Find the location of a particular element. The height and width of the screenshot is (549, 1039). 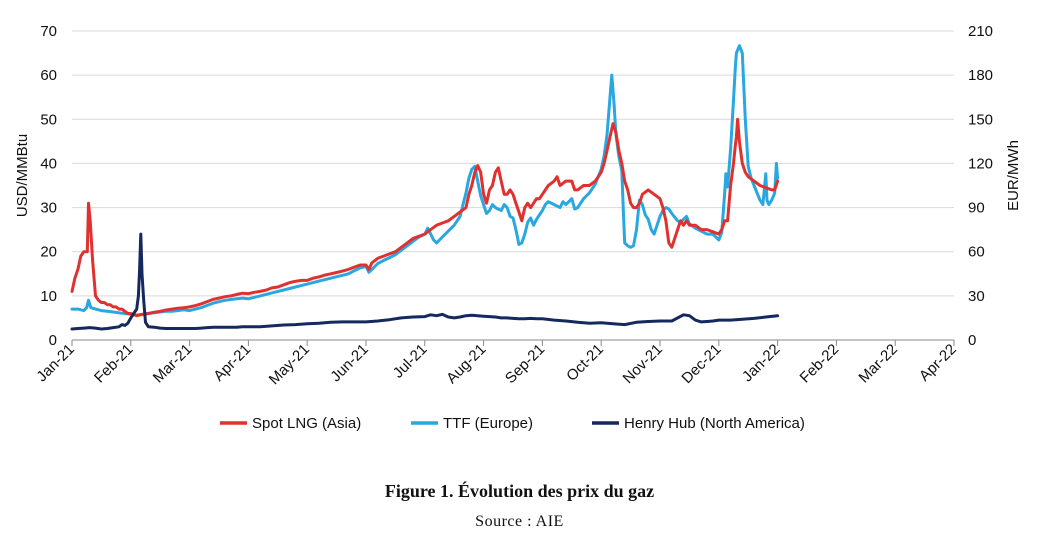

x-tick-label: Jun-21 is located at coordinates (349, 363).